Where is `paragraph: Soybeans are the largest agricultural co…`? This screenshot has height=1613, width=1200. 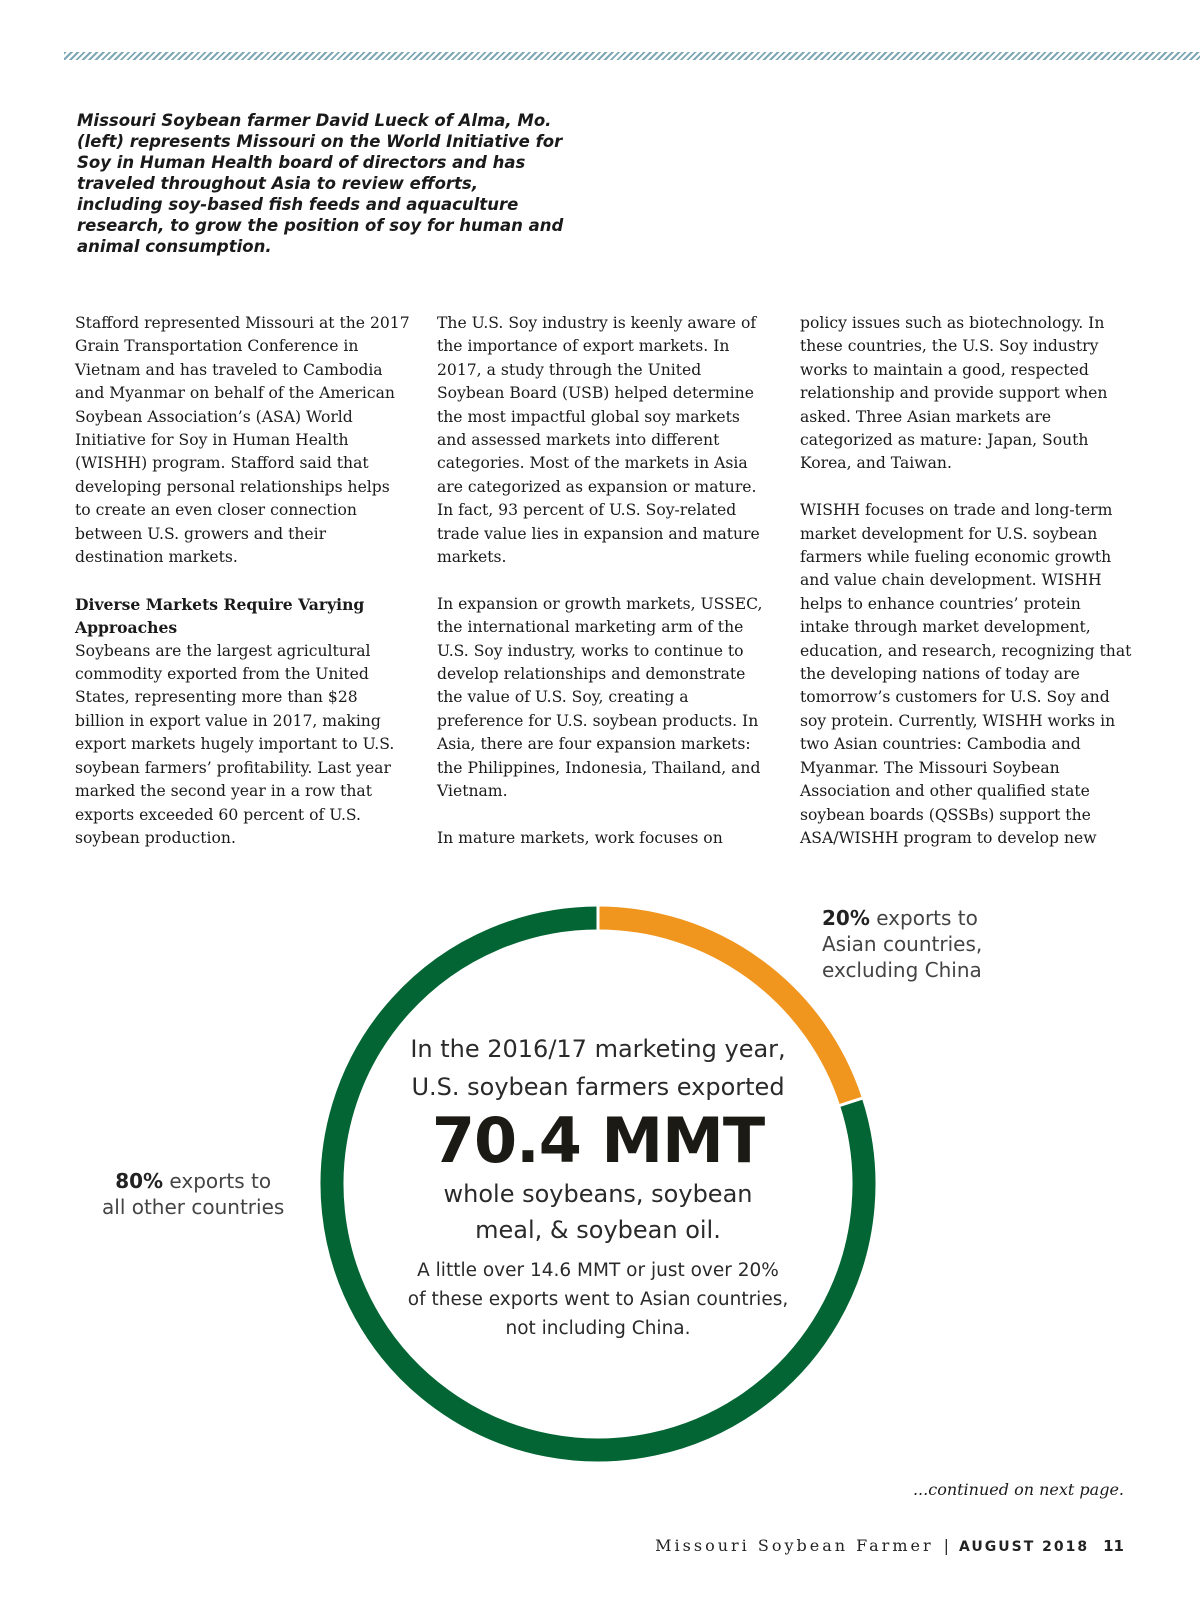
paragraph: Soybeans are the largest agricultural co… is located at coordinates (235, 744).